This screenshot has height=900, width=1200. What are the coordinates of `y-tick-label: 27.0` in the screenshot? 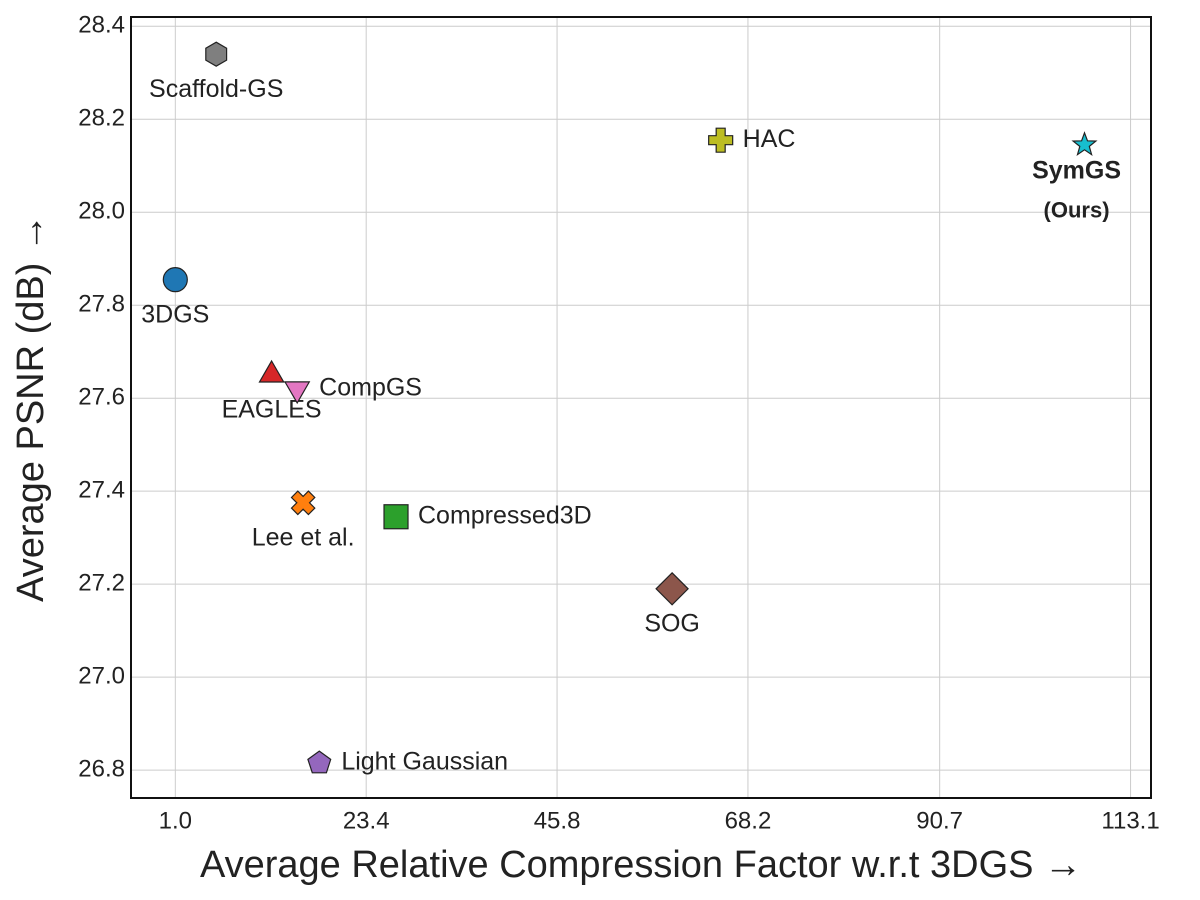 It's located at (101, 675).